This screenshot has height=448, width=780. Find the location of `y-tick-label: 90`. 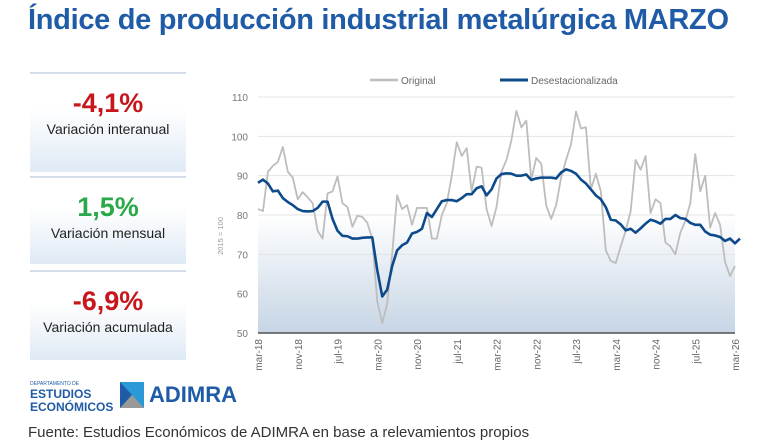

y-tick-label: 90 is located at coordinates (243, 177).